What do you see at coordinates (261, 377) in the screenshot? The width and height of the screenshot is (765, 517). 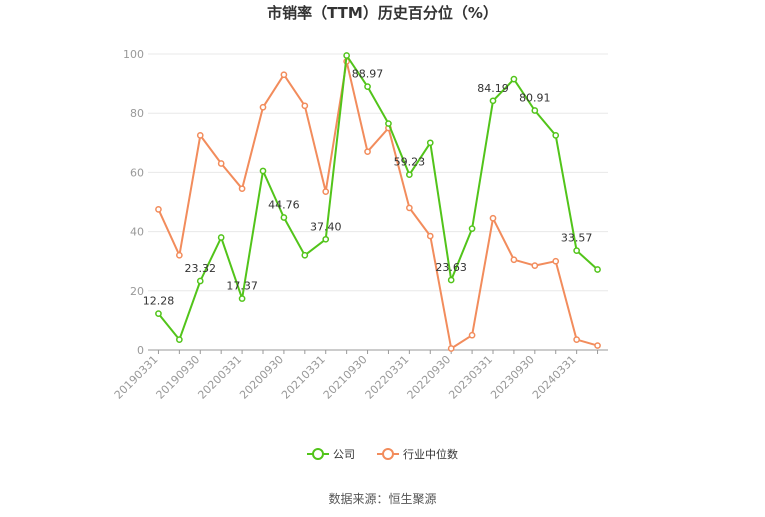 I see `x-tick-label: 20200930` at bounding box center [261, 377].